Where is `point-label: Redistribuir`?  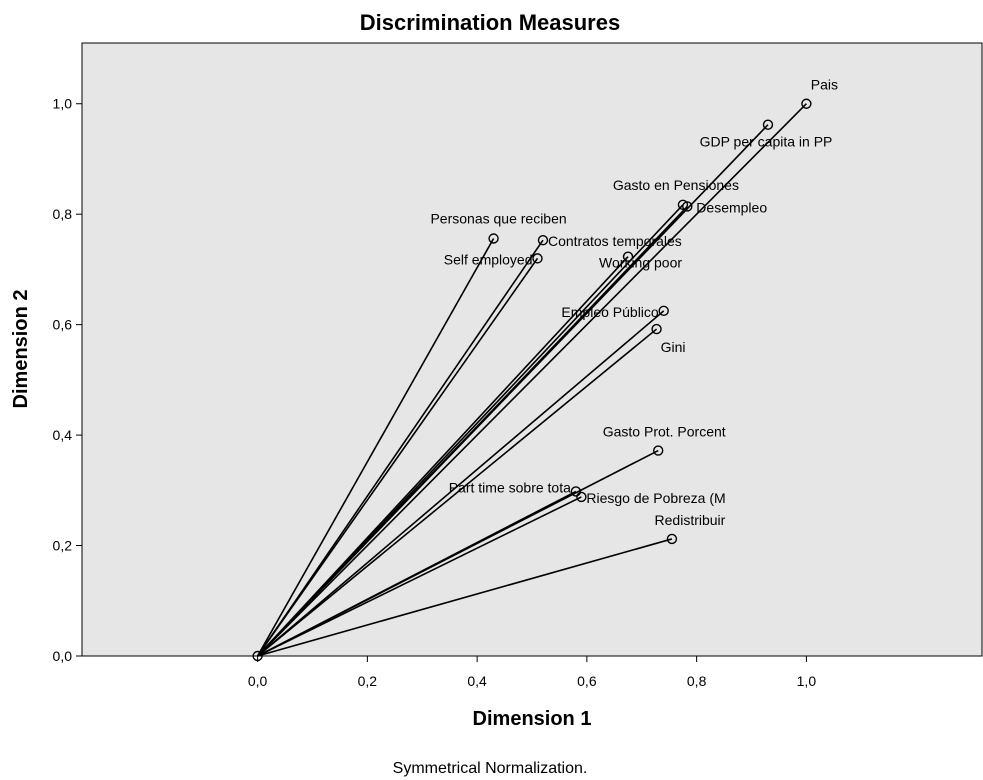 point-label: Redistribuir is located at coordinates (690, 520).